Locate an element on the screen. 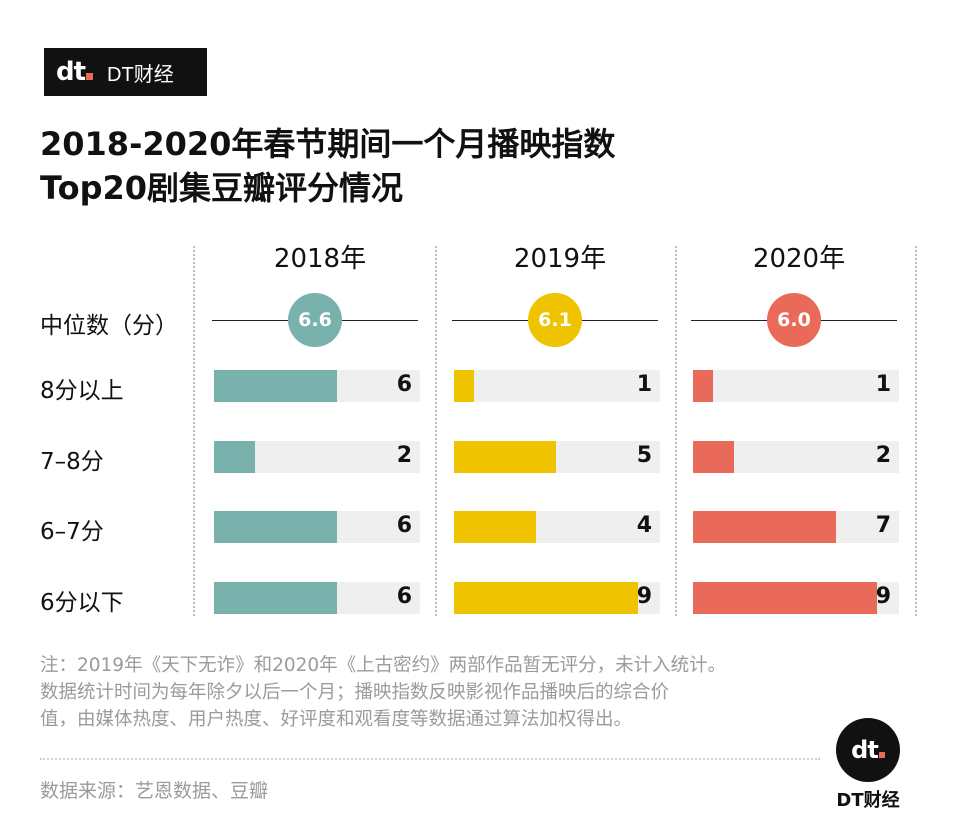  brand-caption: DT财经 is located at coordinates (868, 800).